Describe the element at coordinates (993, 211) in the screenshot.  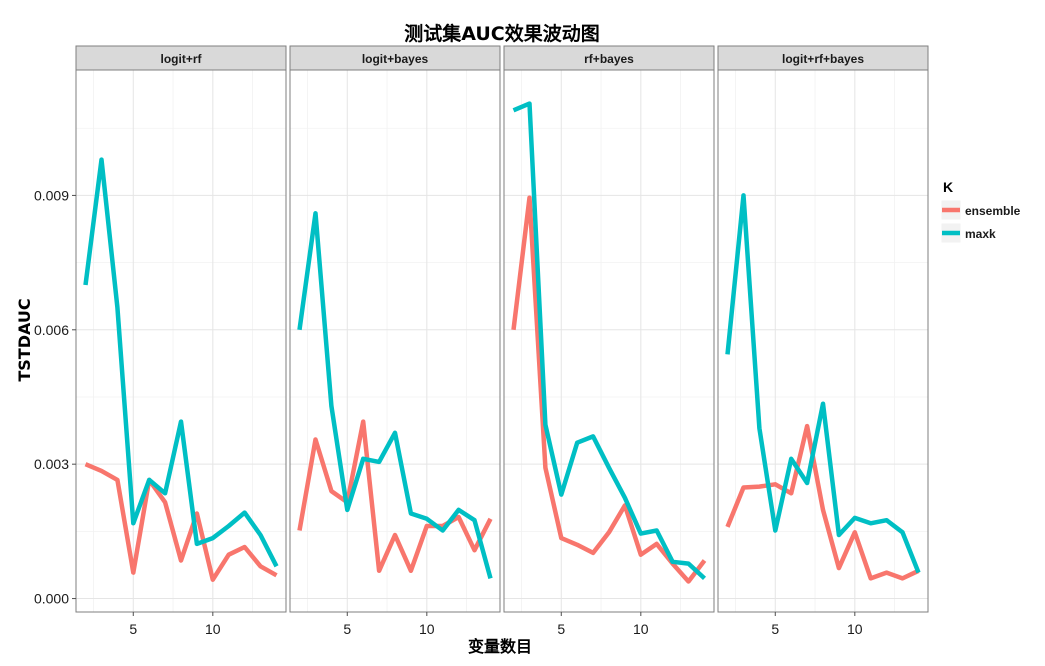
I see `legend-label-ensemble: ensemble` at that location.